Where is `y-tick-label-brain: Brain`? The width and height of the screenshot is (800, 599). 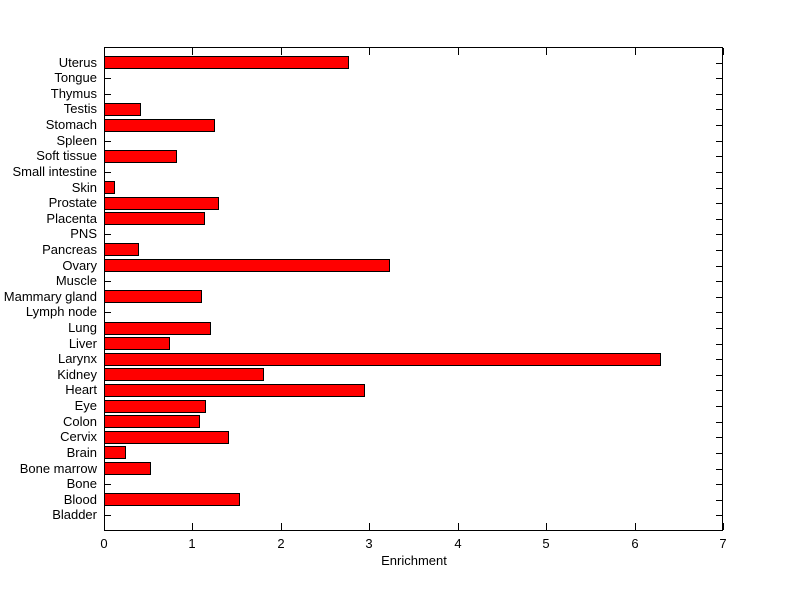
y-tick-label-brain: Brain is located at coordinates (81, 452).